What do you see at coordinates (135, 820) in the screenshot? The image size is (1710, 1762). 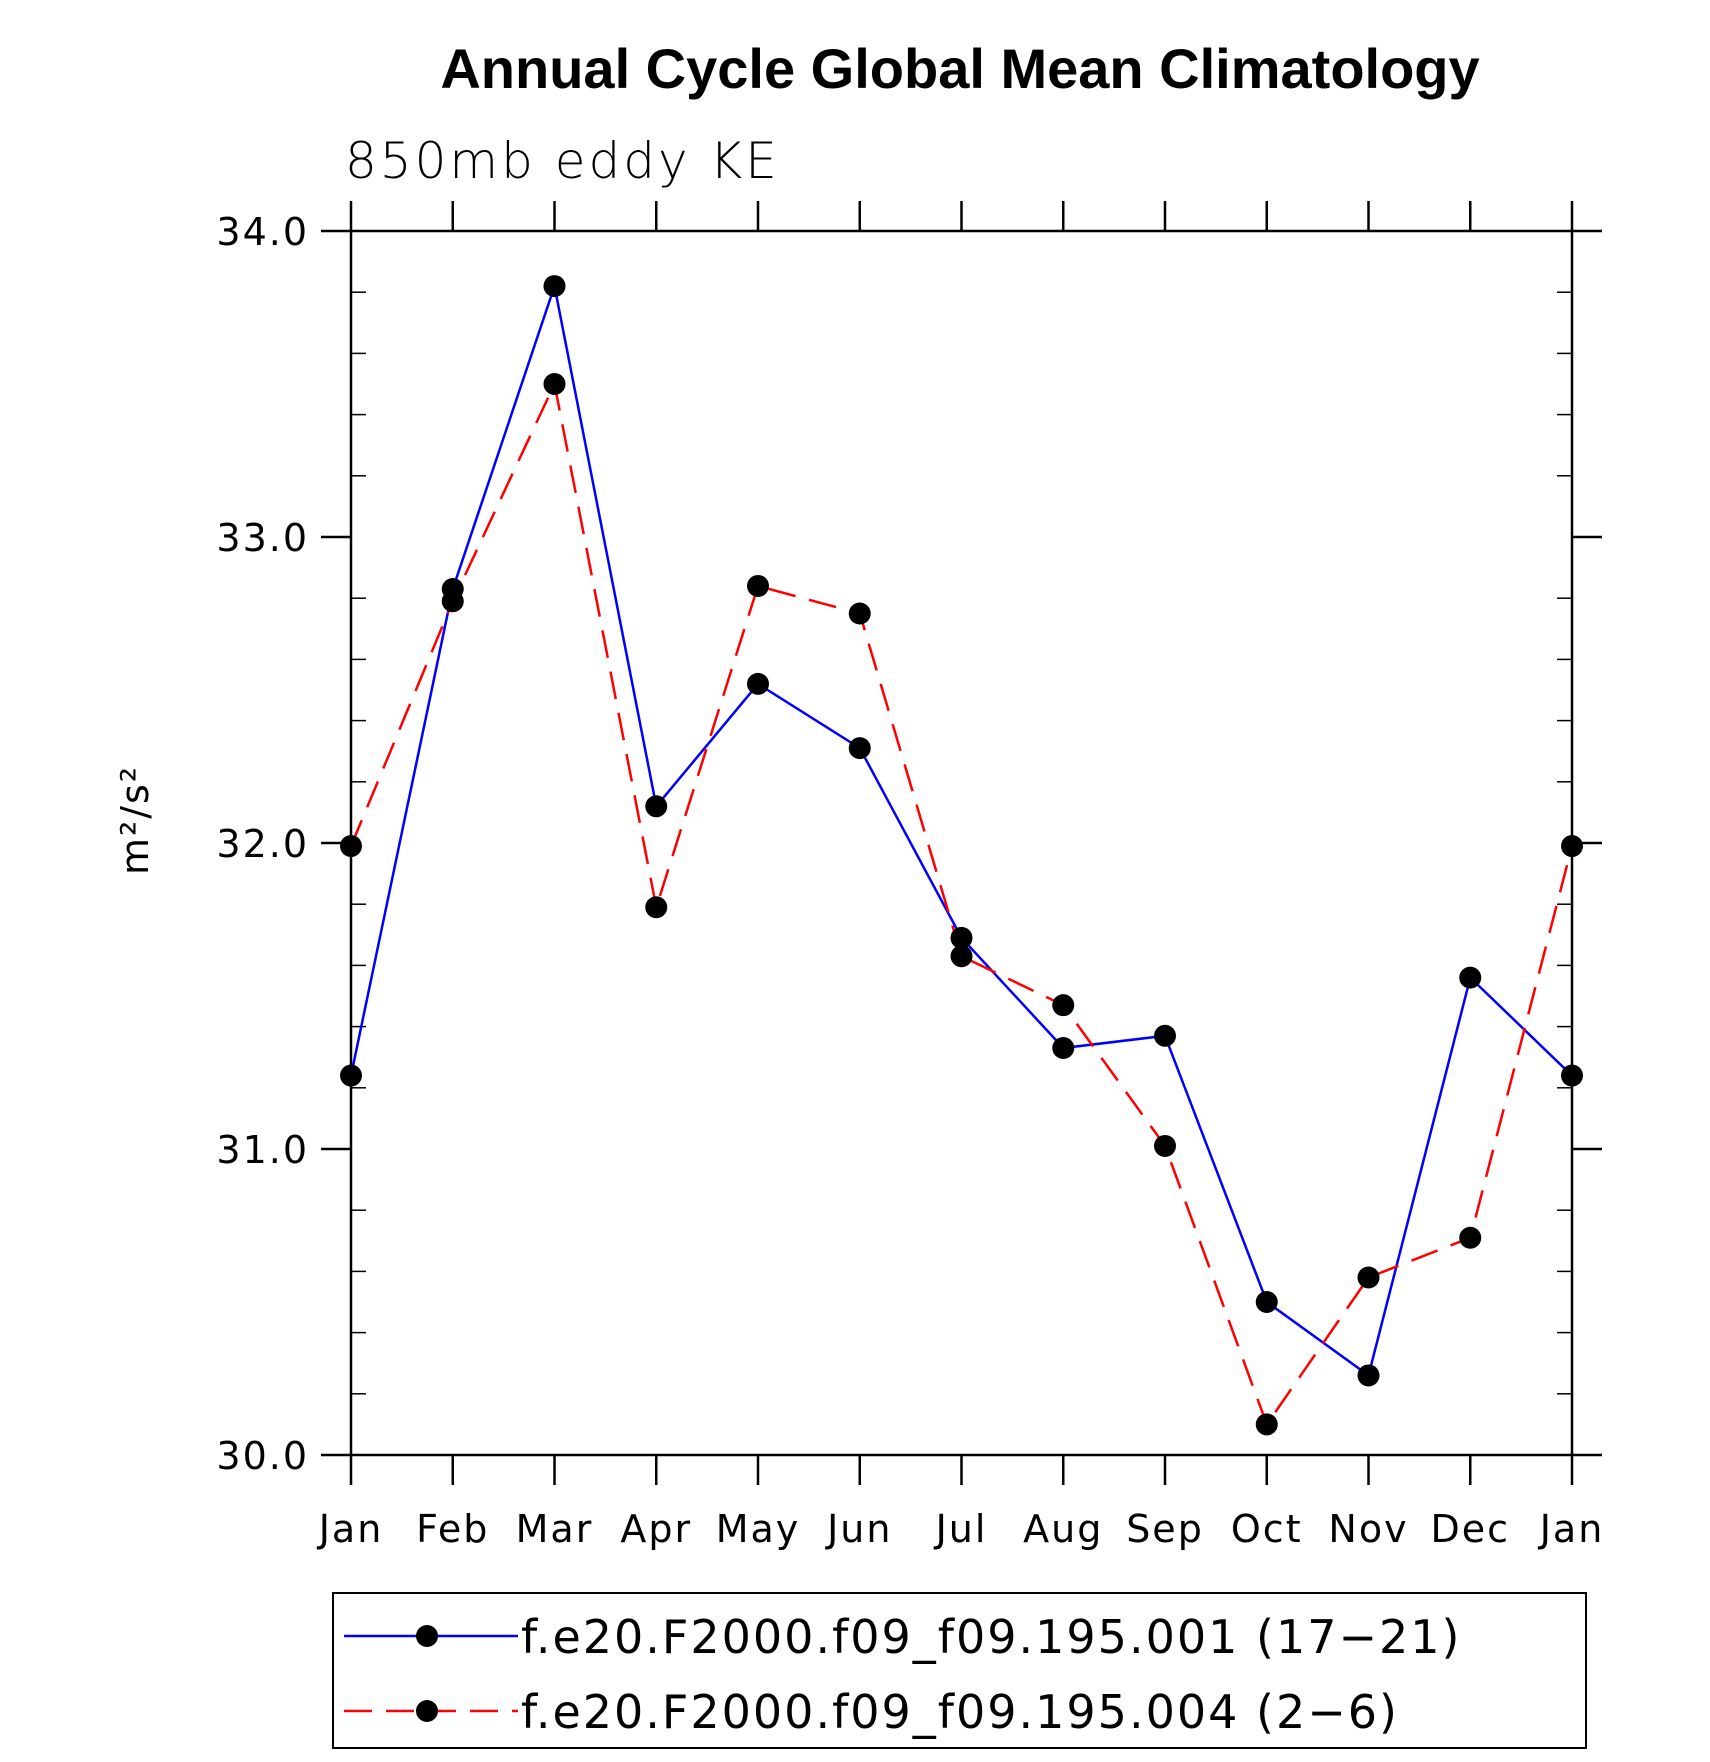 I see `y-axis-label: m²/s²` at bounding box center [135, 820].